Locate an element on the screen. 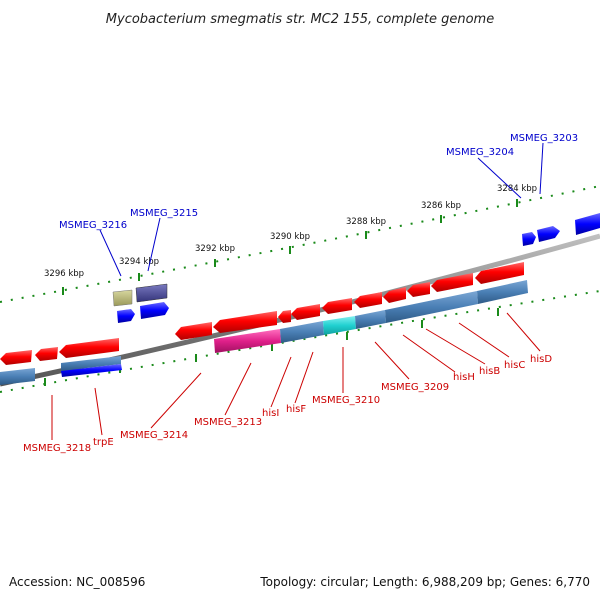 Image resolution: width=600 pixels, height=600 pixels. gene-label: hisB is located at coordinates (489, 371).